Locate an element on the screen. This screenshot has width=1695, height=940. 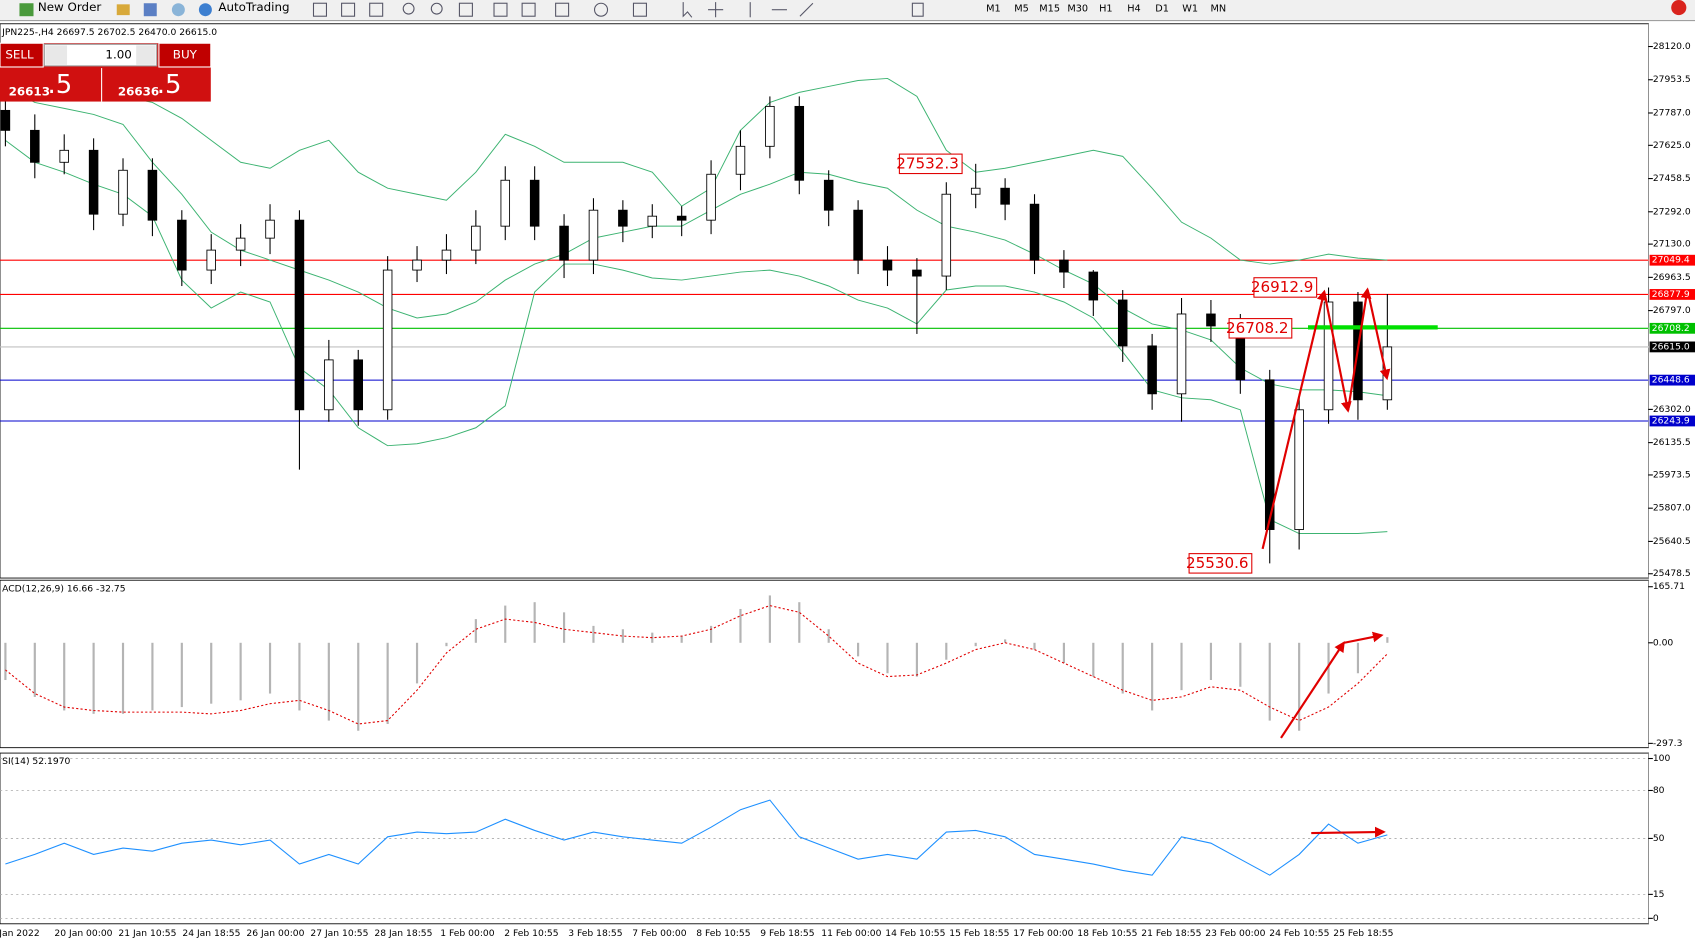
new-order-icon is located at coordinates (26, 10).